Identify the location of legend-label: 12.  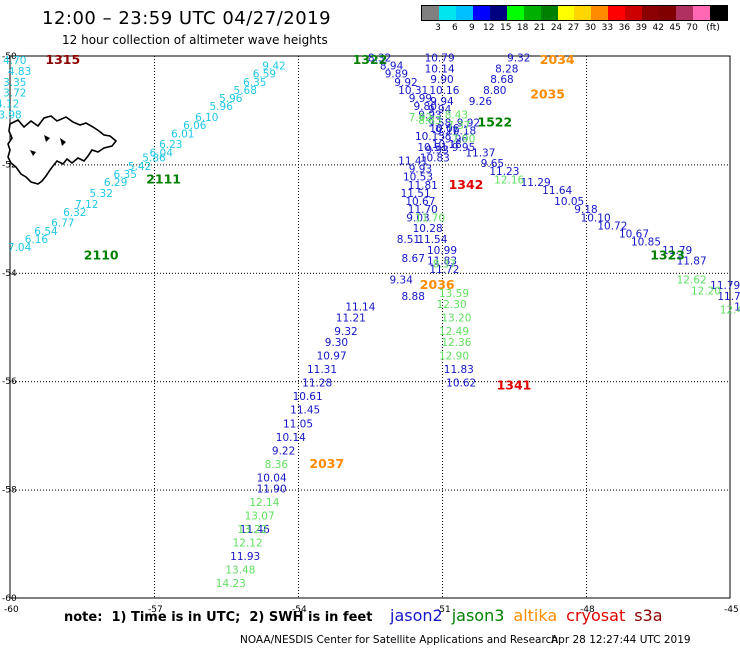
(489, 28).